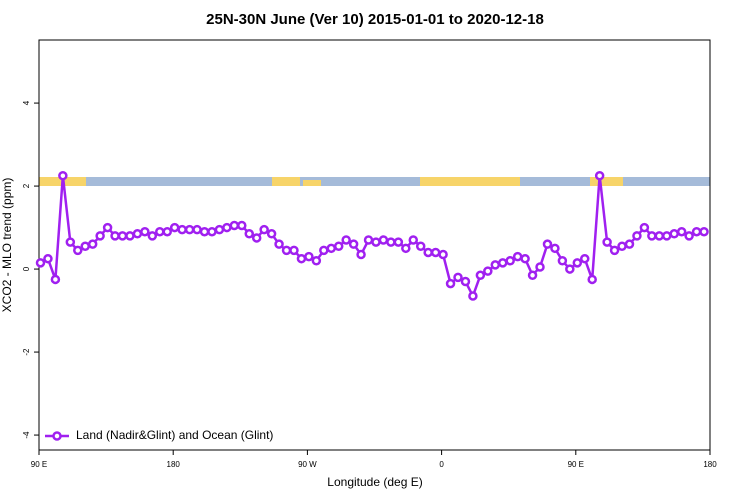  I want to click on land-ocean-strip, so click(374, 181).